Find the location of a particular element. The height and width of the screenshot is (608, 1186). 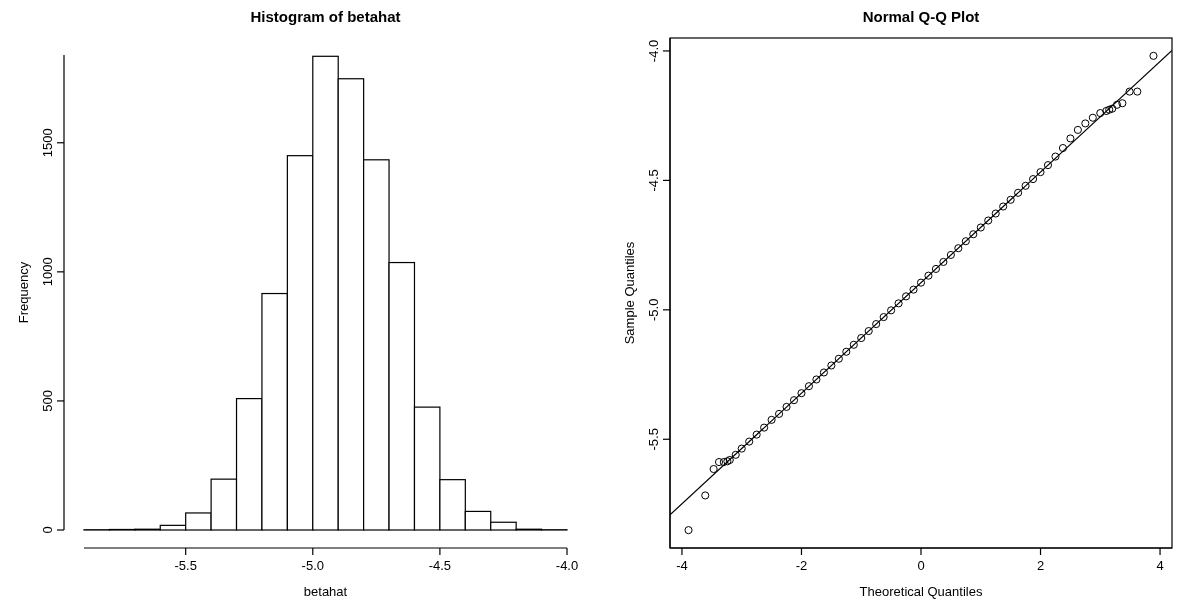

y-tick-label: -5.0 is located at coordinates (653, 310).